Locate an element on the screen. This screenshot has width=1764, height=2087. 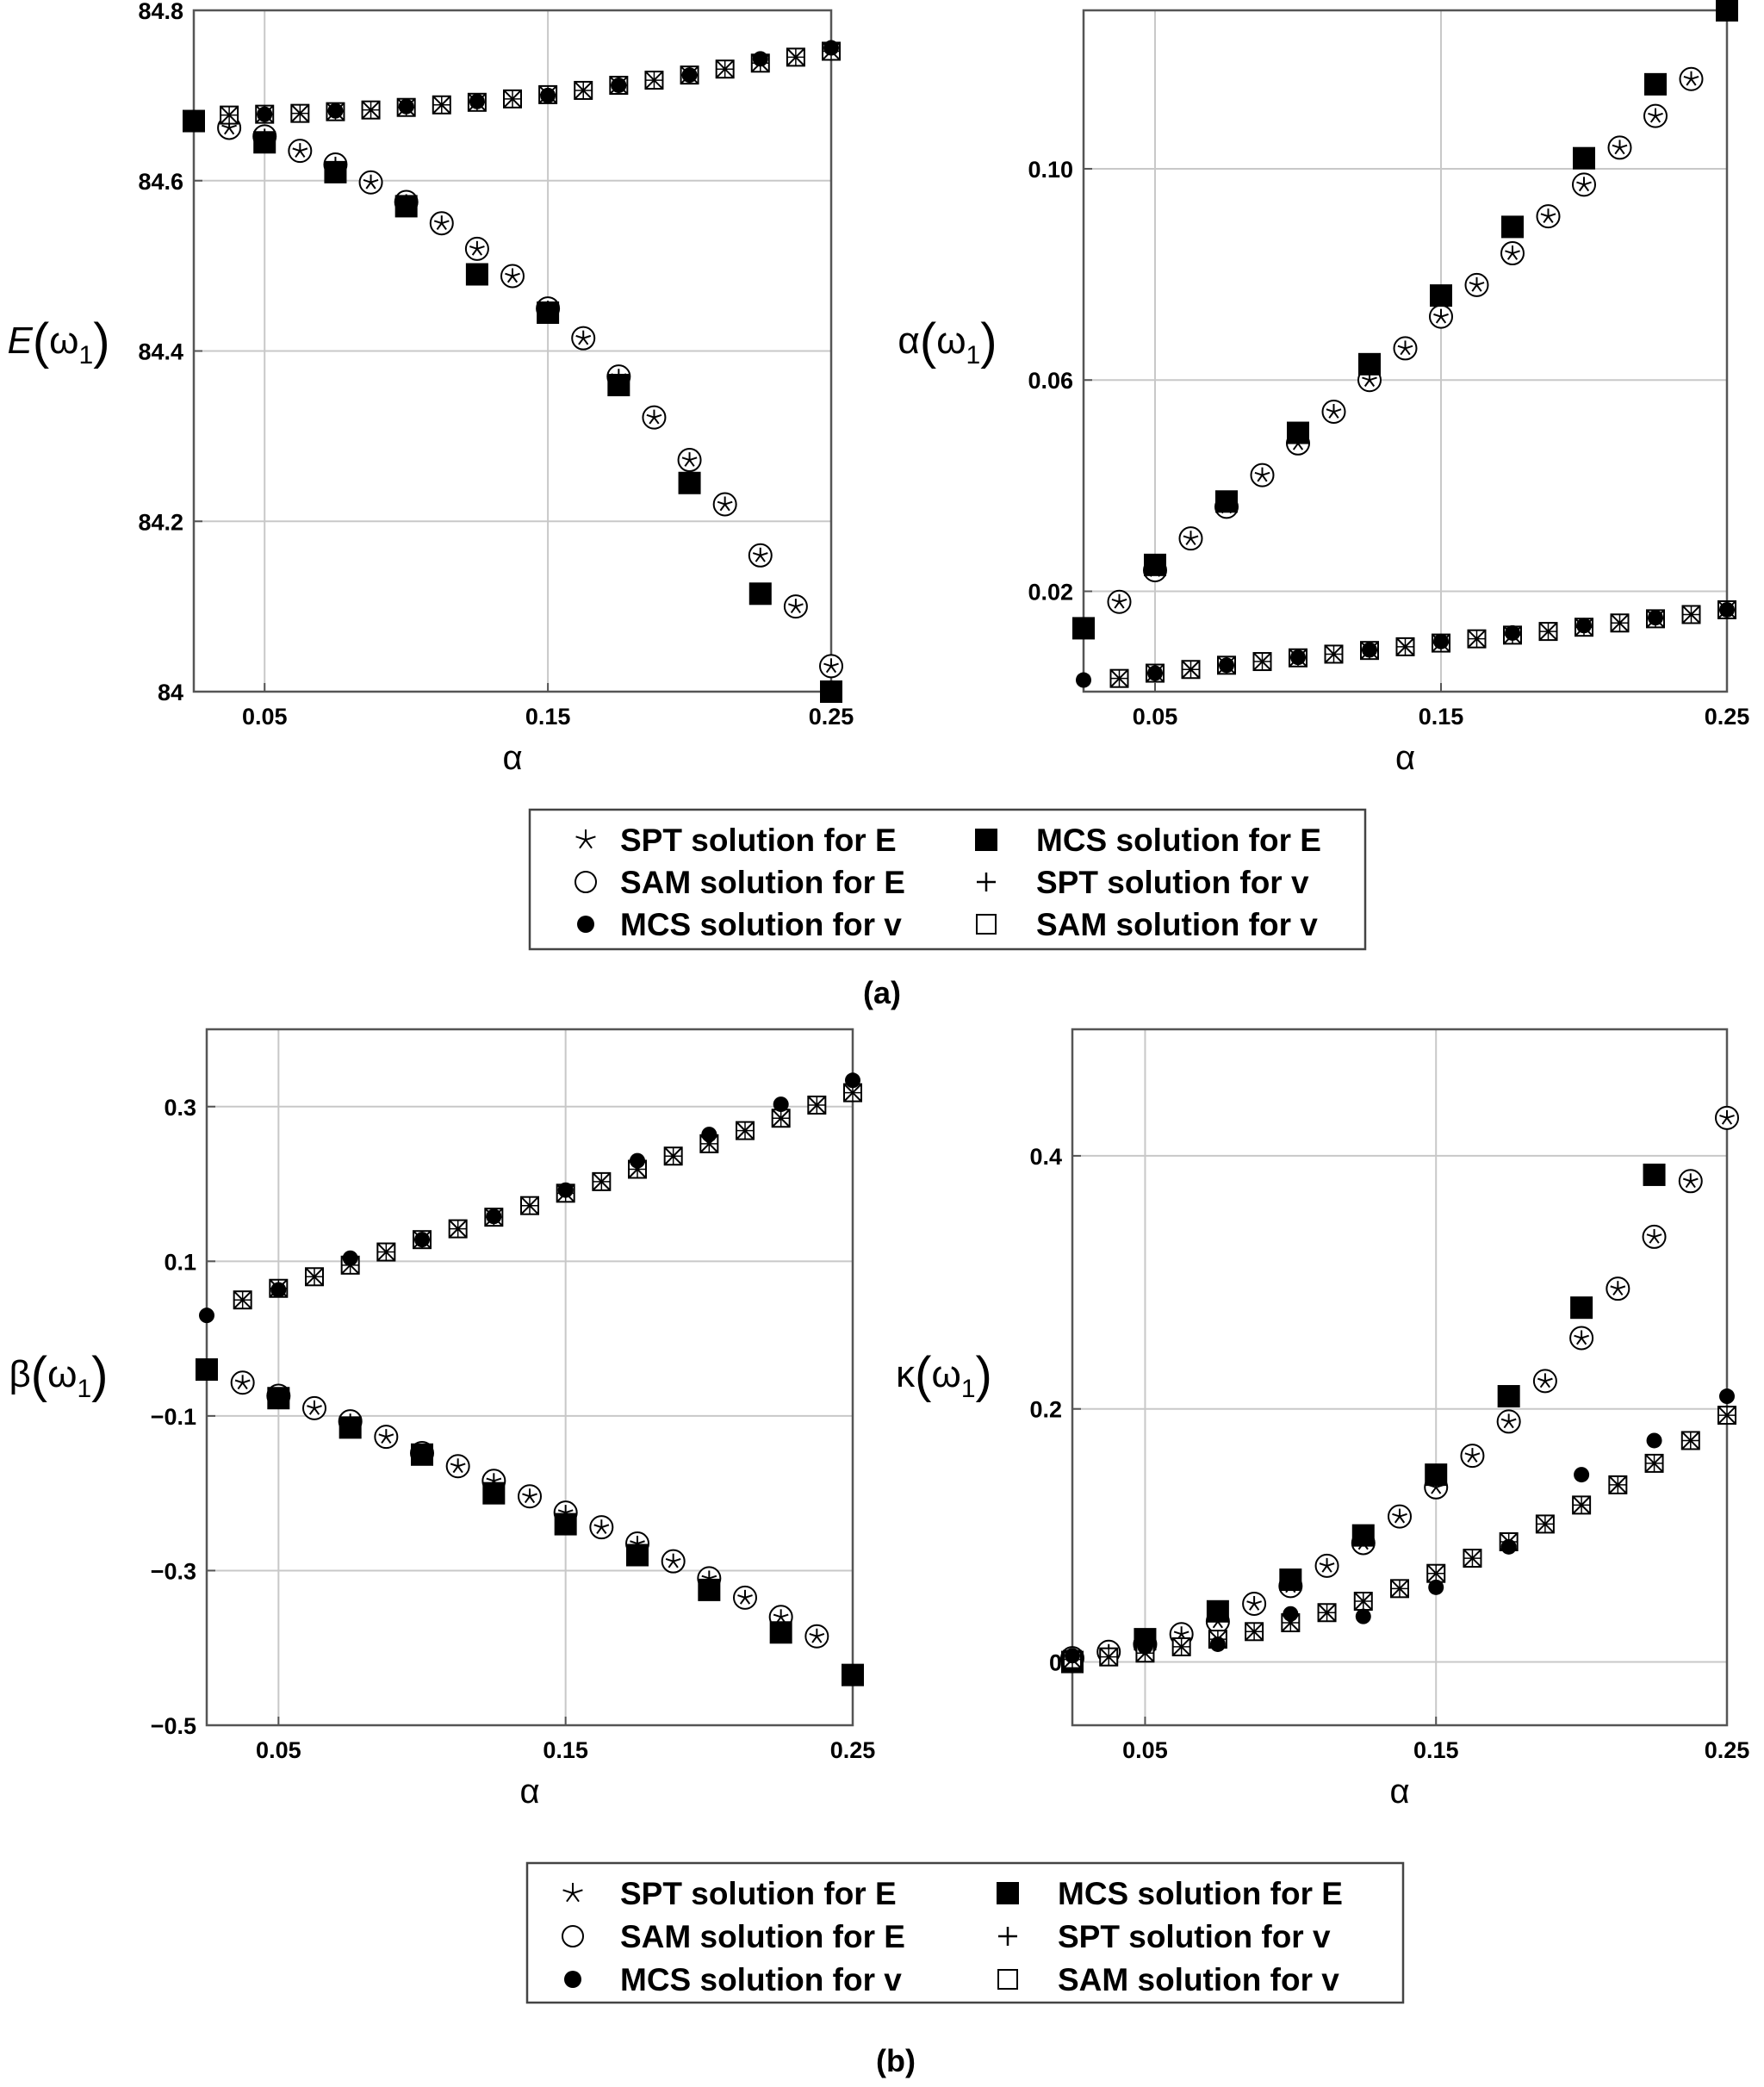
legend-entry-label: MCS solution for v is located at coordinates (761, 1979).